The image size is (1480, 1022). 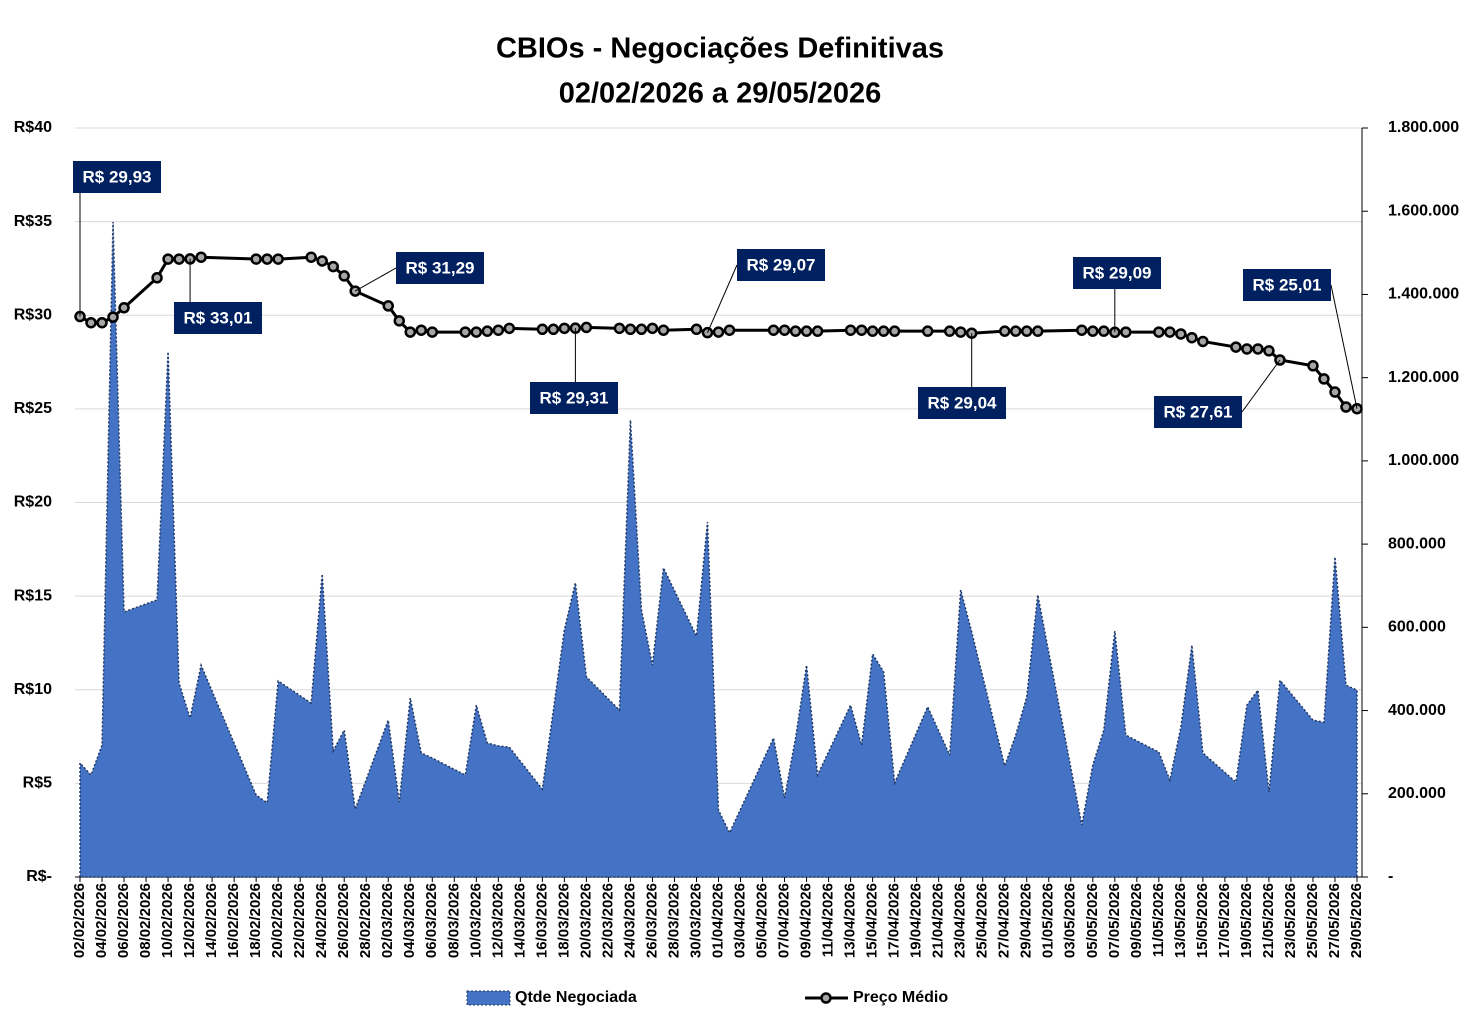 I want to click on x-tick-label: 02/03/2026, so click(x=387, y=920).